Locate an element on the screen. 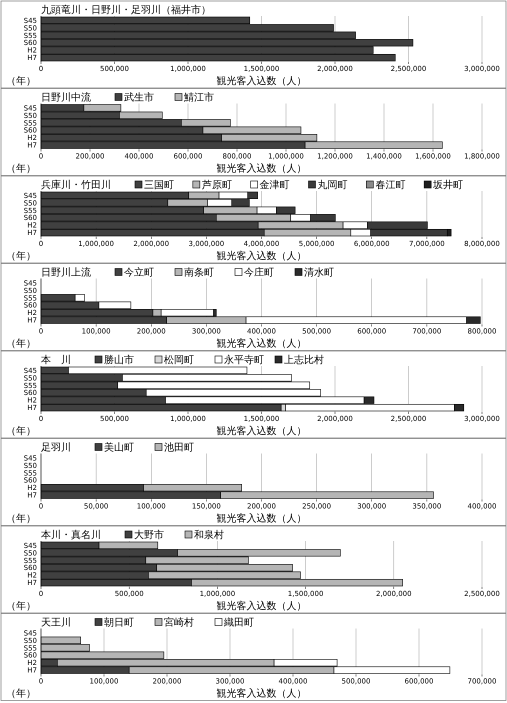 The width and height of the screenshot is (507, 703). legend-label: 上志比村 is located at coordinates (304, 360).